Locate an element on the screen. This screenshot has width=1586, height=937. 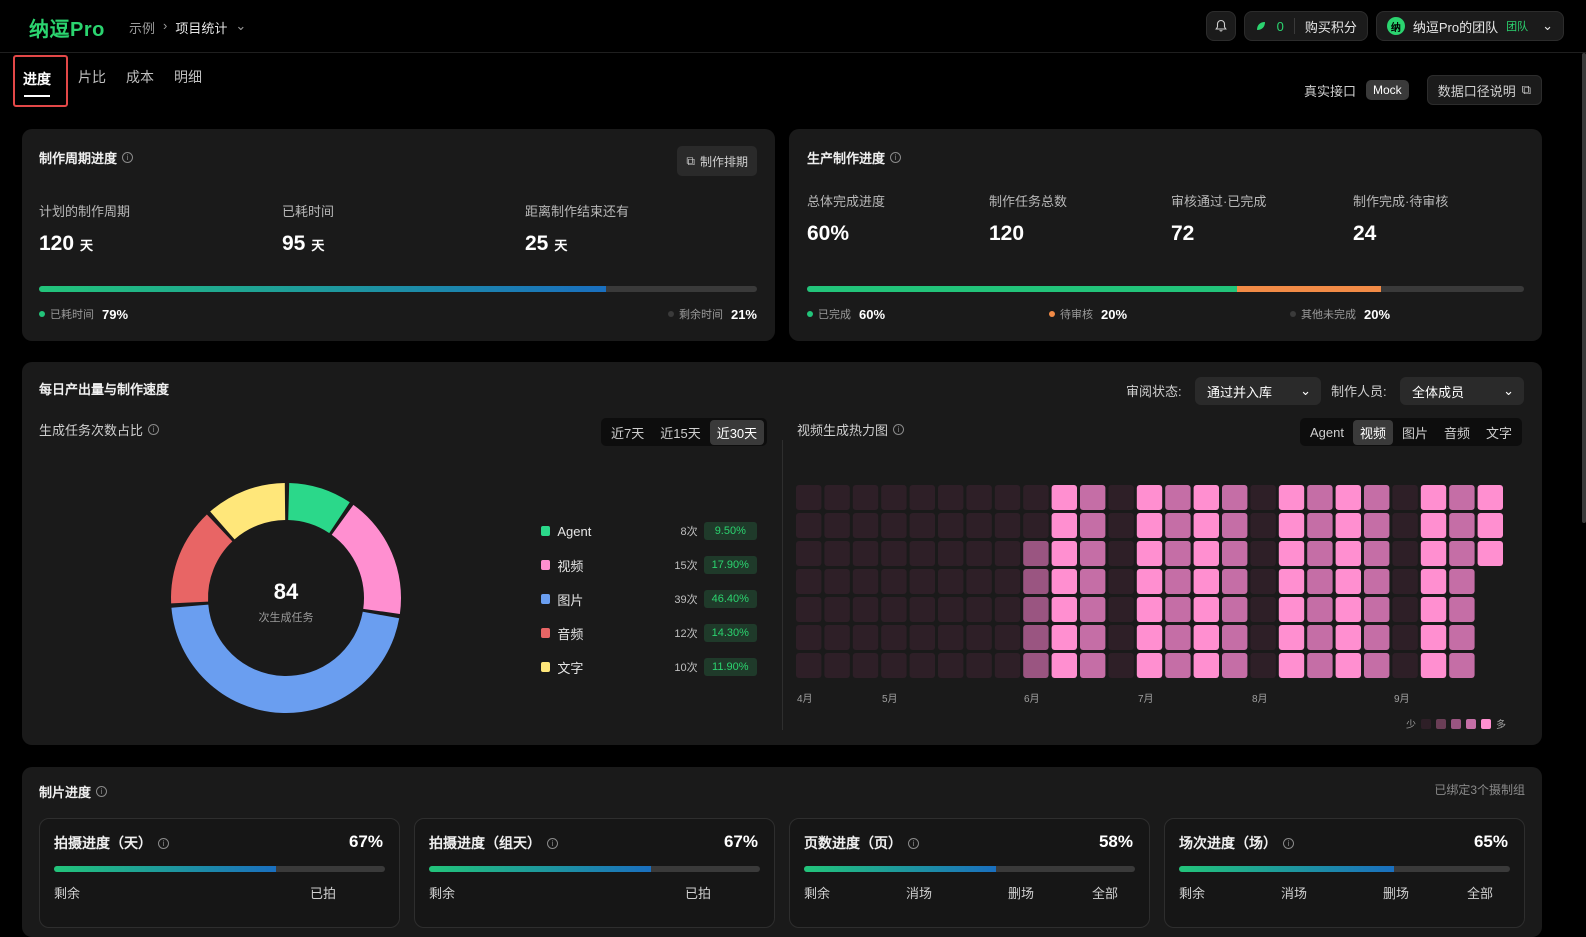
bound-crews: 已绑定3个摄制组 is located at coordinates (1479, 790).